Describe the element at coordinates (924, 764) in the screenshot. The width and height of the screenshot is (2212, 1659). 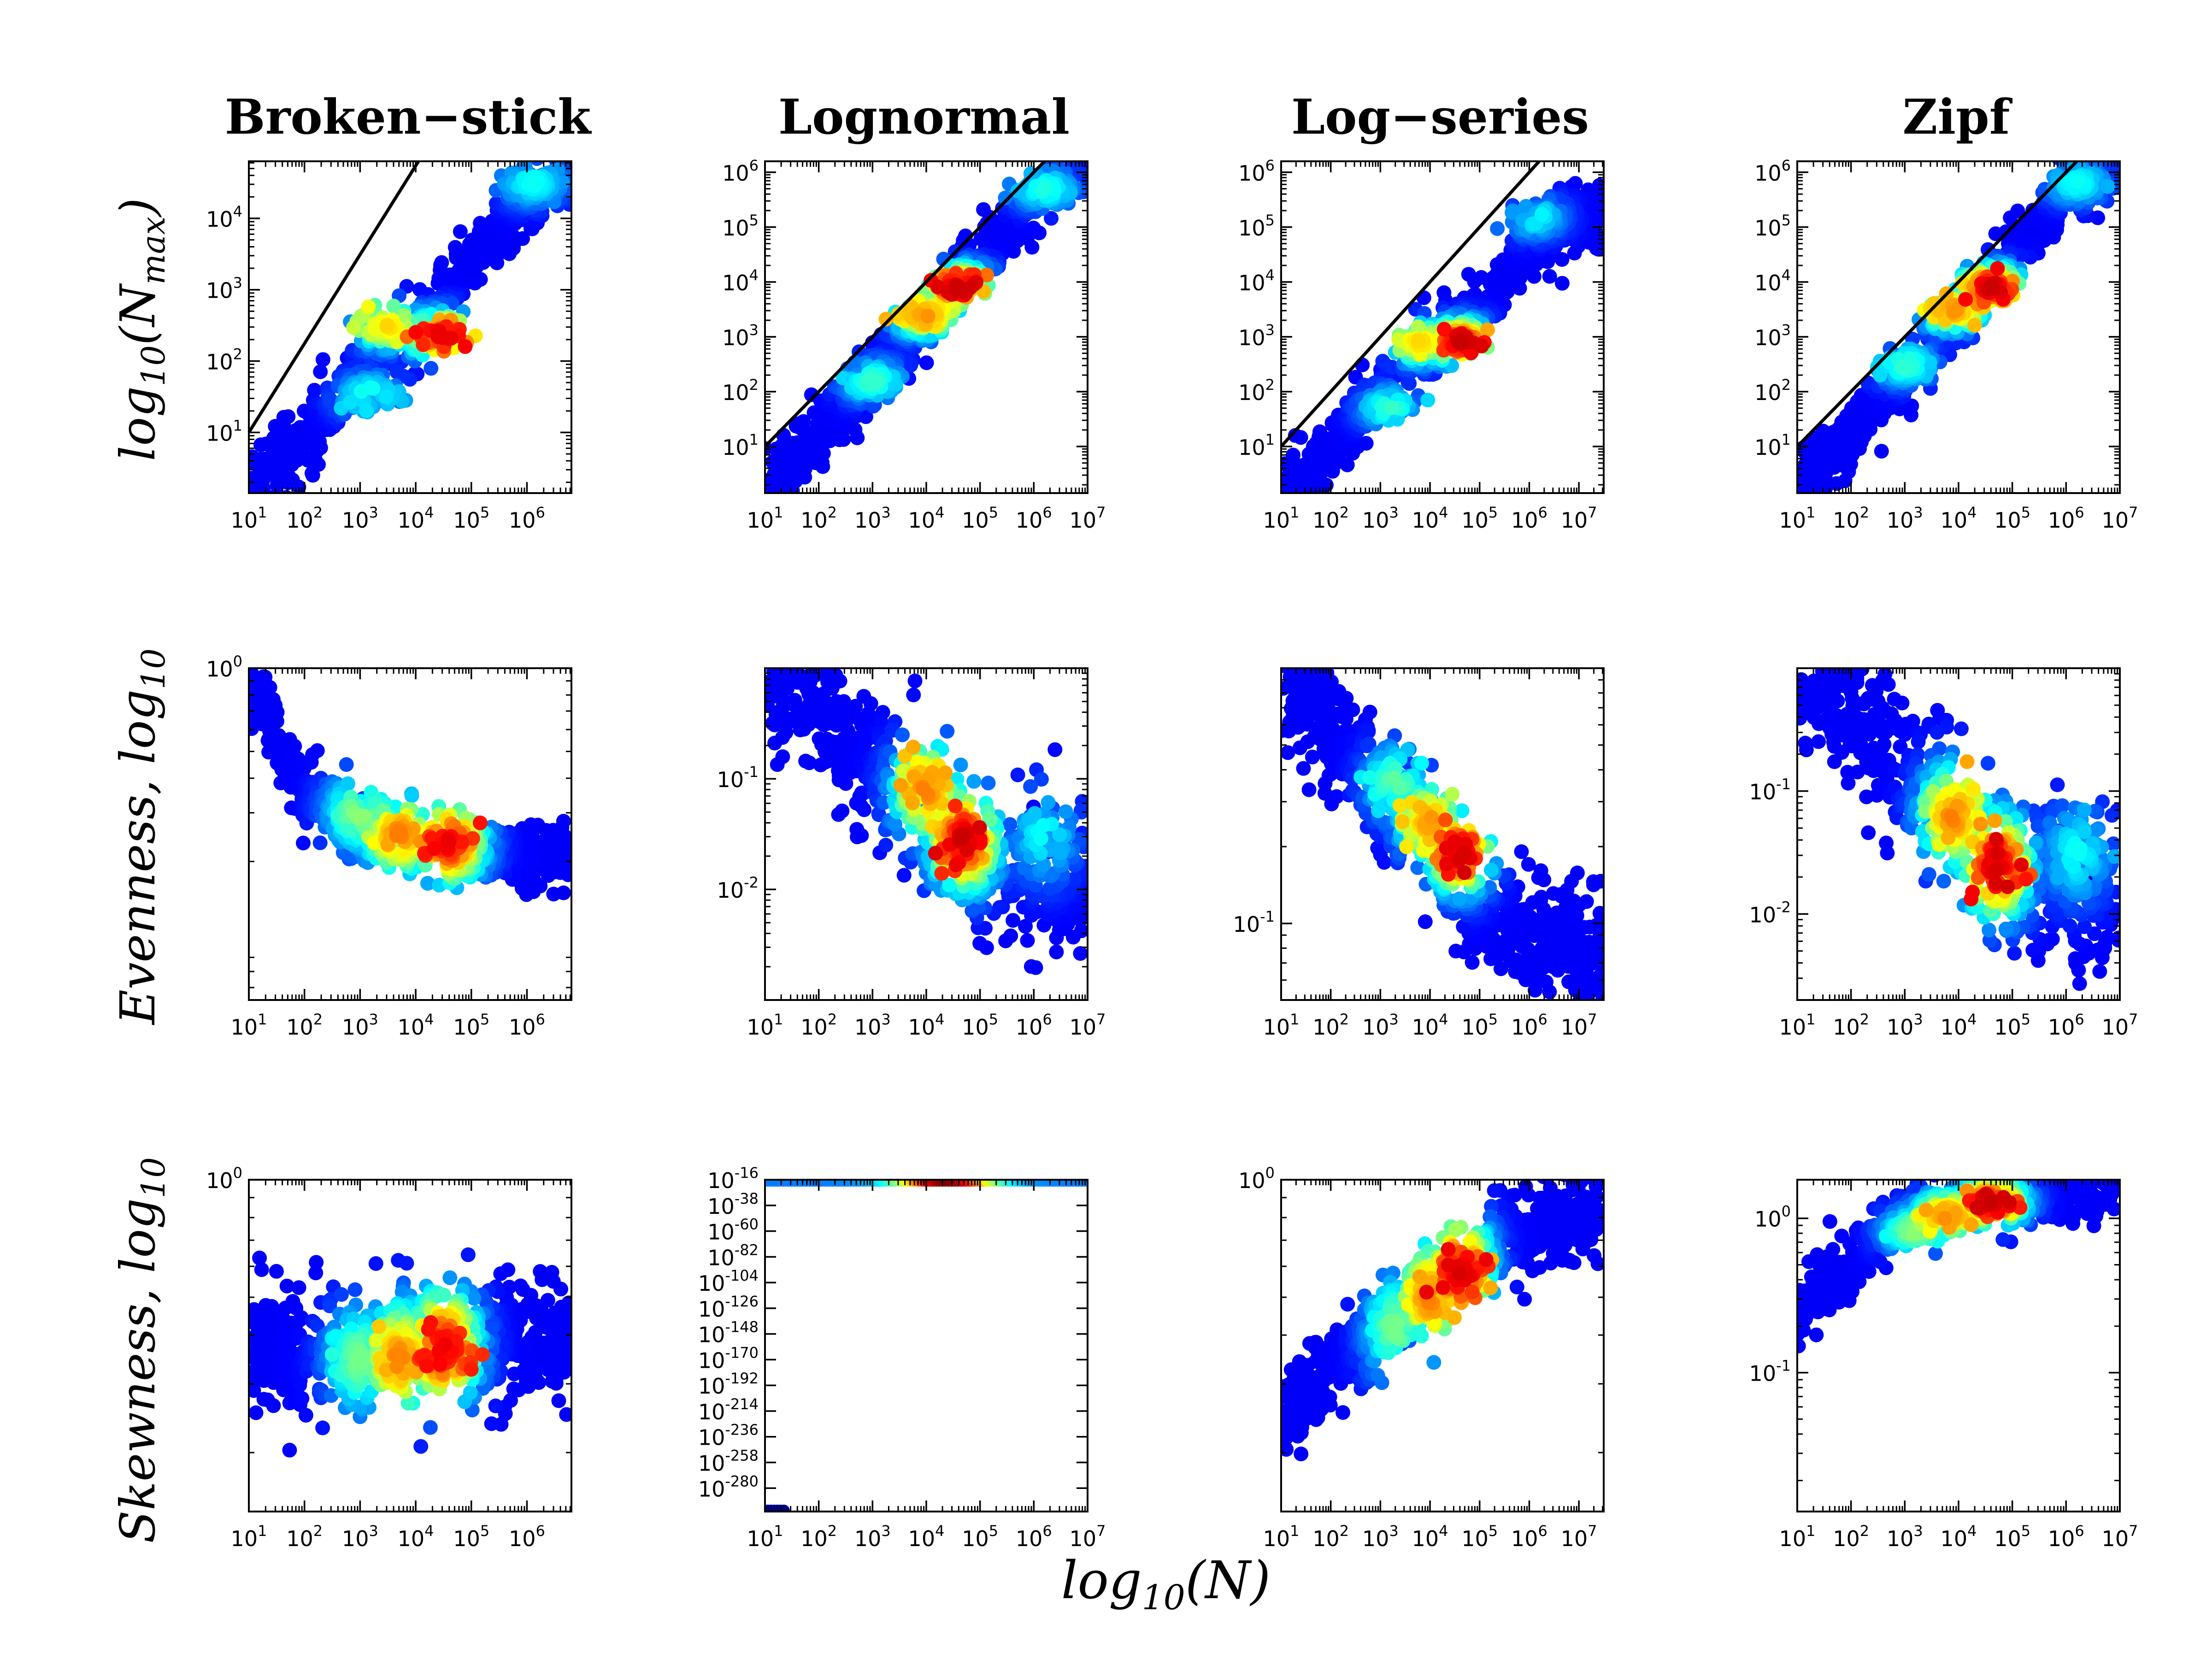
I see `points-ln-even` at that location.